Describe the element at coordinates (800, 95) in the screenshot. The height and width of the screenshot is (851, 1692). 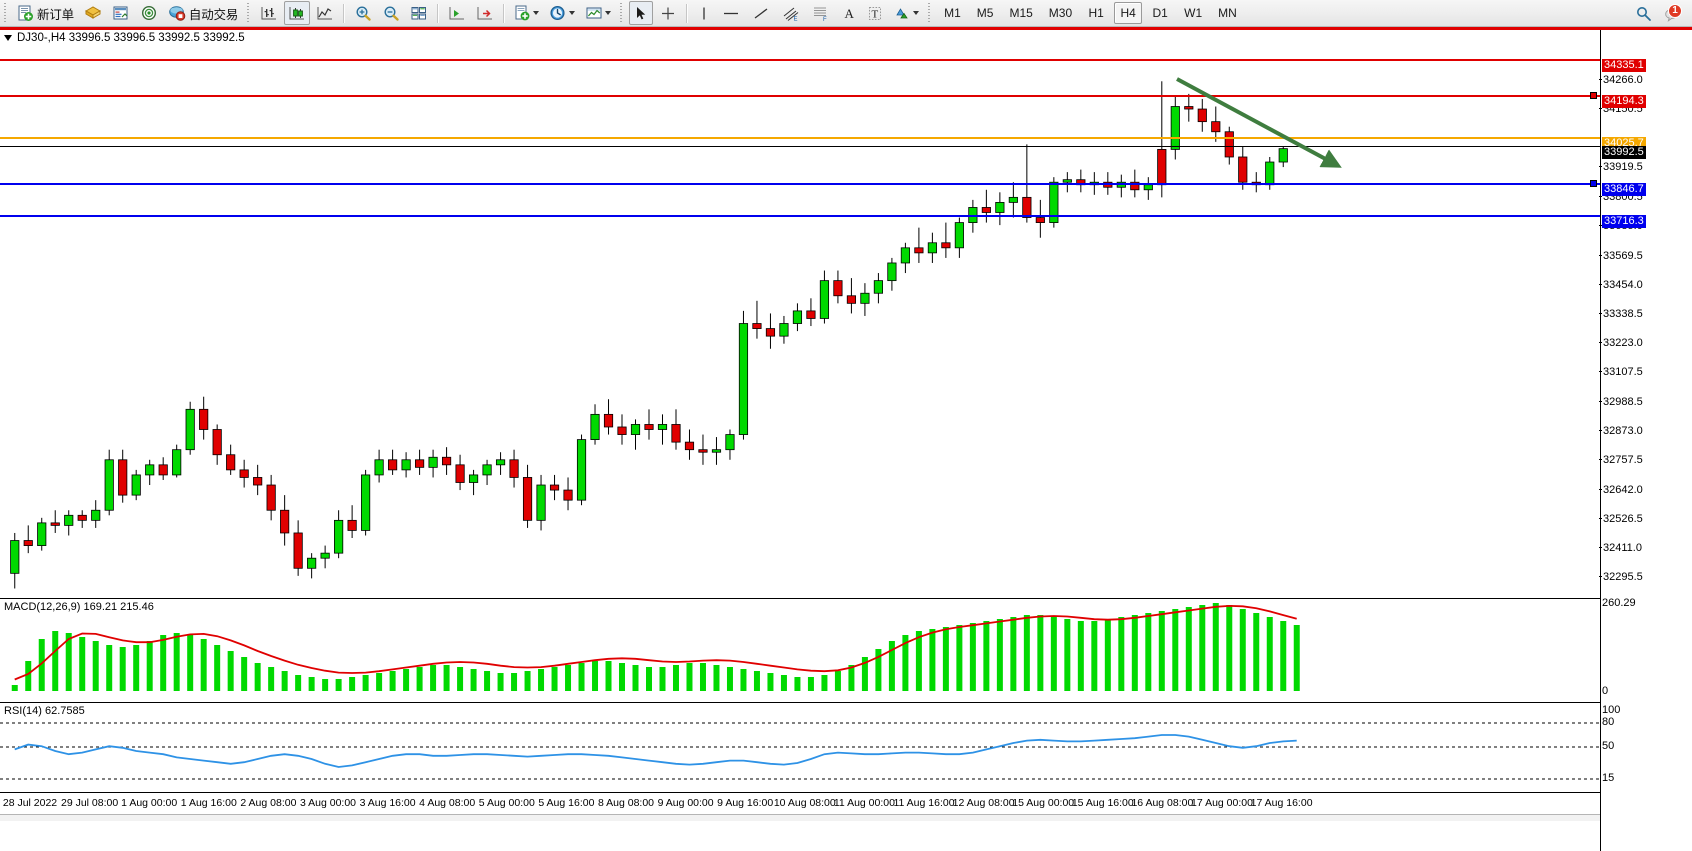
I see `price-level-line-34194.3` at that location.